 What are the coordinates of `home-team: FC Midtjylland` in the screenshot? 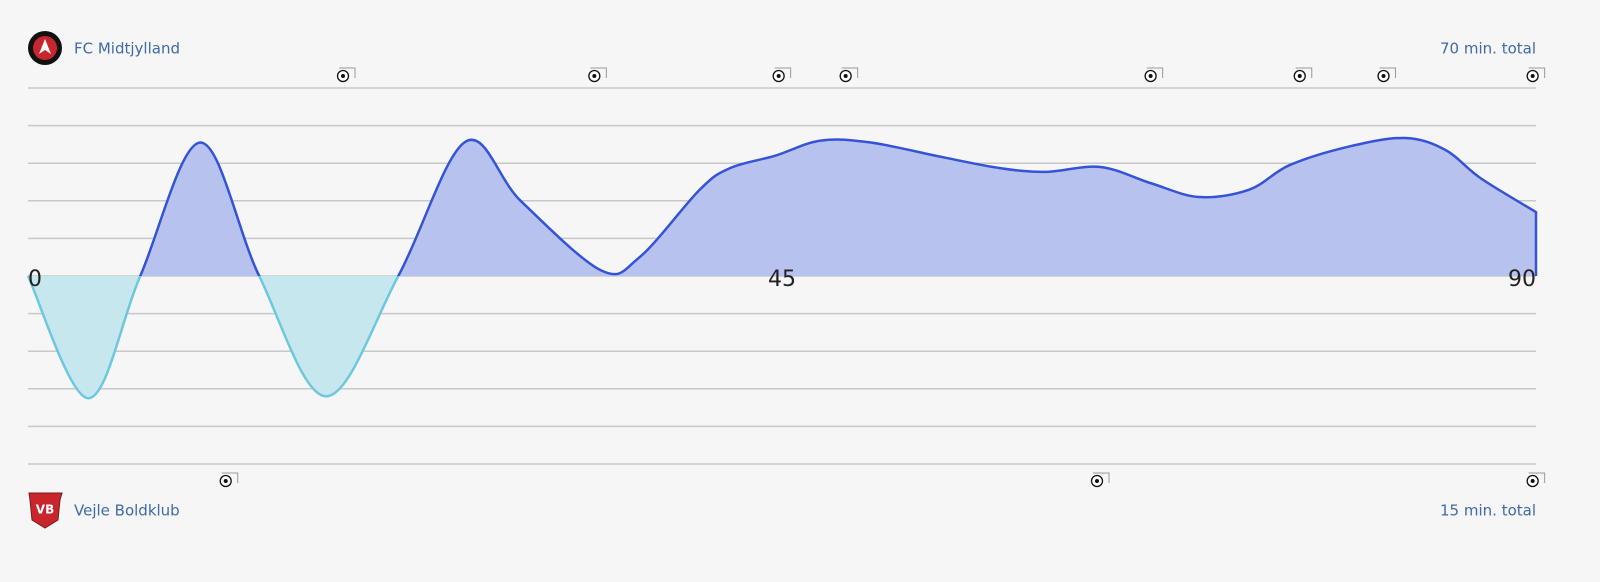 It's located at (127, 49).